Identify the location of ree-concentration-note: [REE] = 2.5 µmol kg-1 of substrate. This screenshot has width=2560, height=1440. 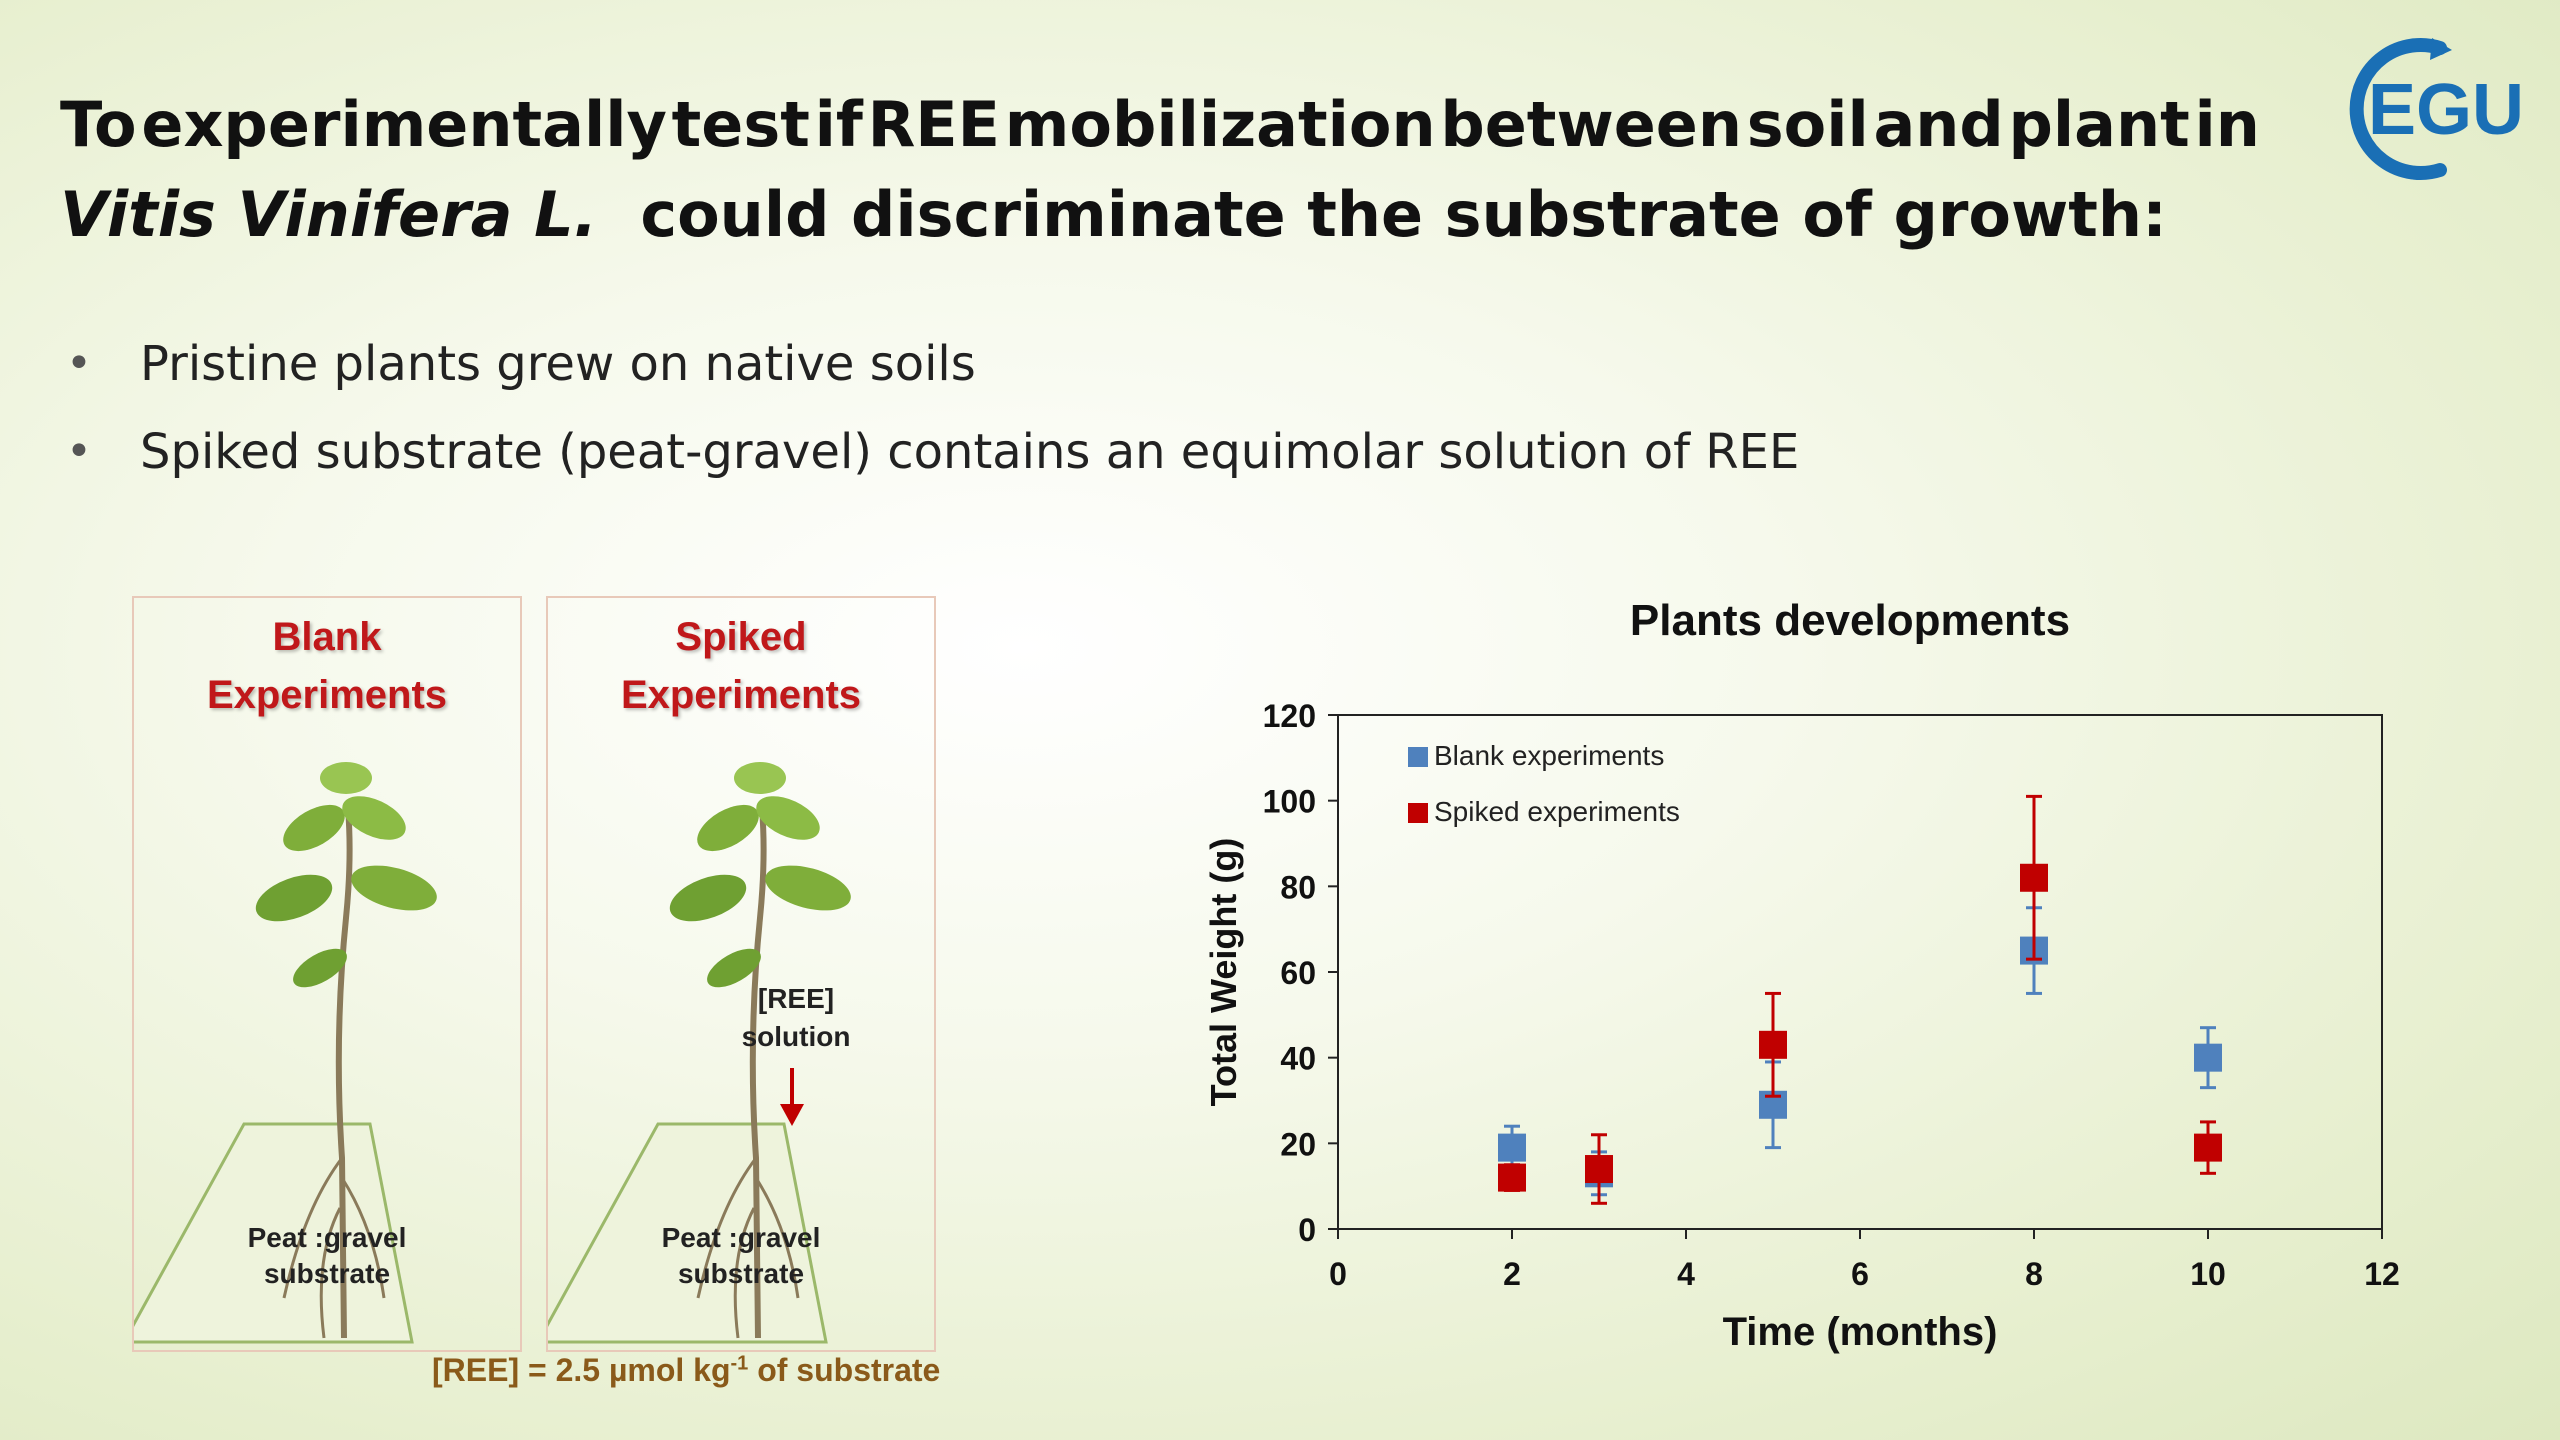
(686, 1370).